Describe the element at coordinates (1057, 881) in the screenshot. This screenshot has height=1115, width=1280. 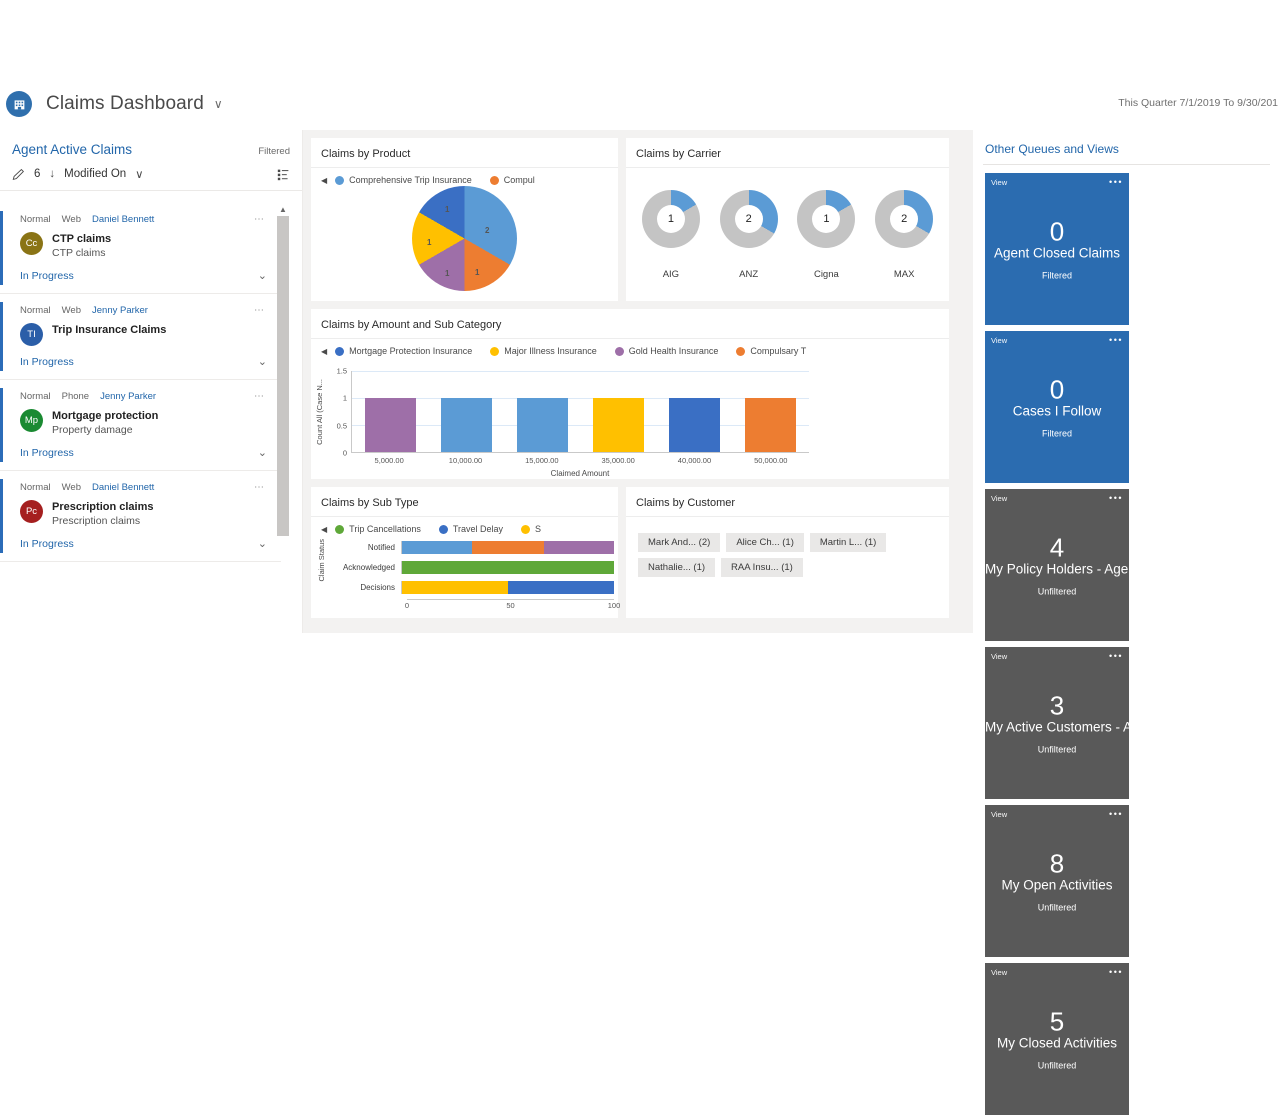
I see `tile-my-open-activities: View ••• 8 My Open Activities Unfiltered` at that location.